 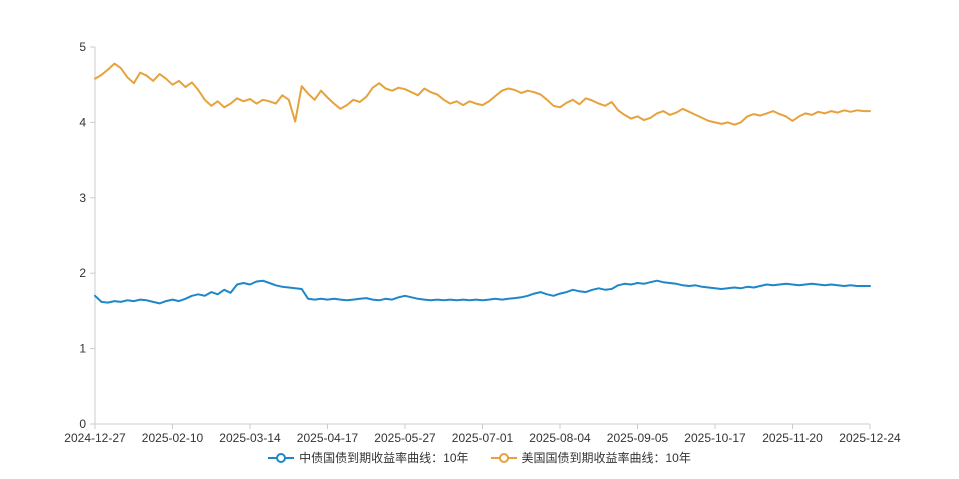 I want to click on legend-label-china-bond: 中债国债到期收益率曲线：10年, so click(x=384, y=458).